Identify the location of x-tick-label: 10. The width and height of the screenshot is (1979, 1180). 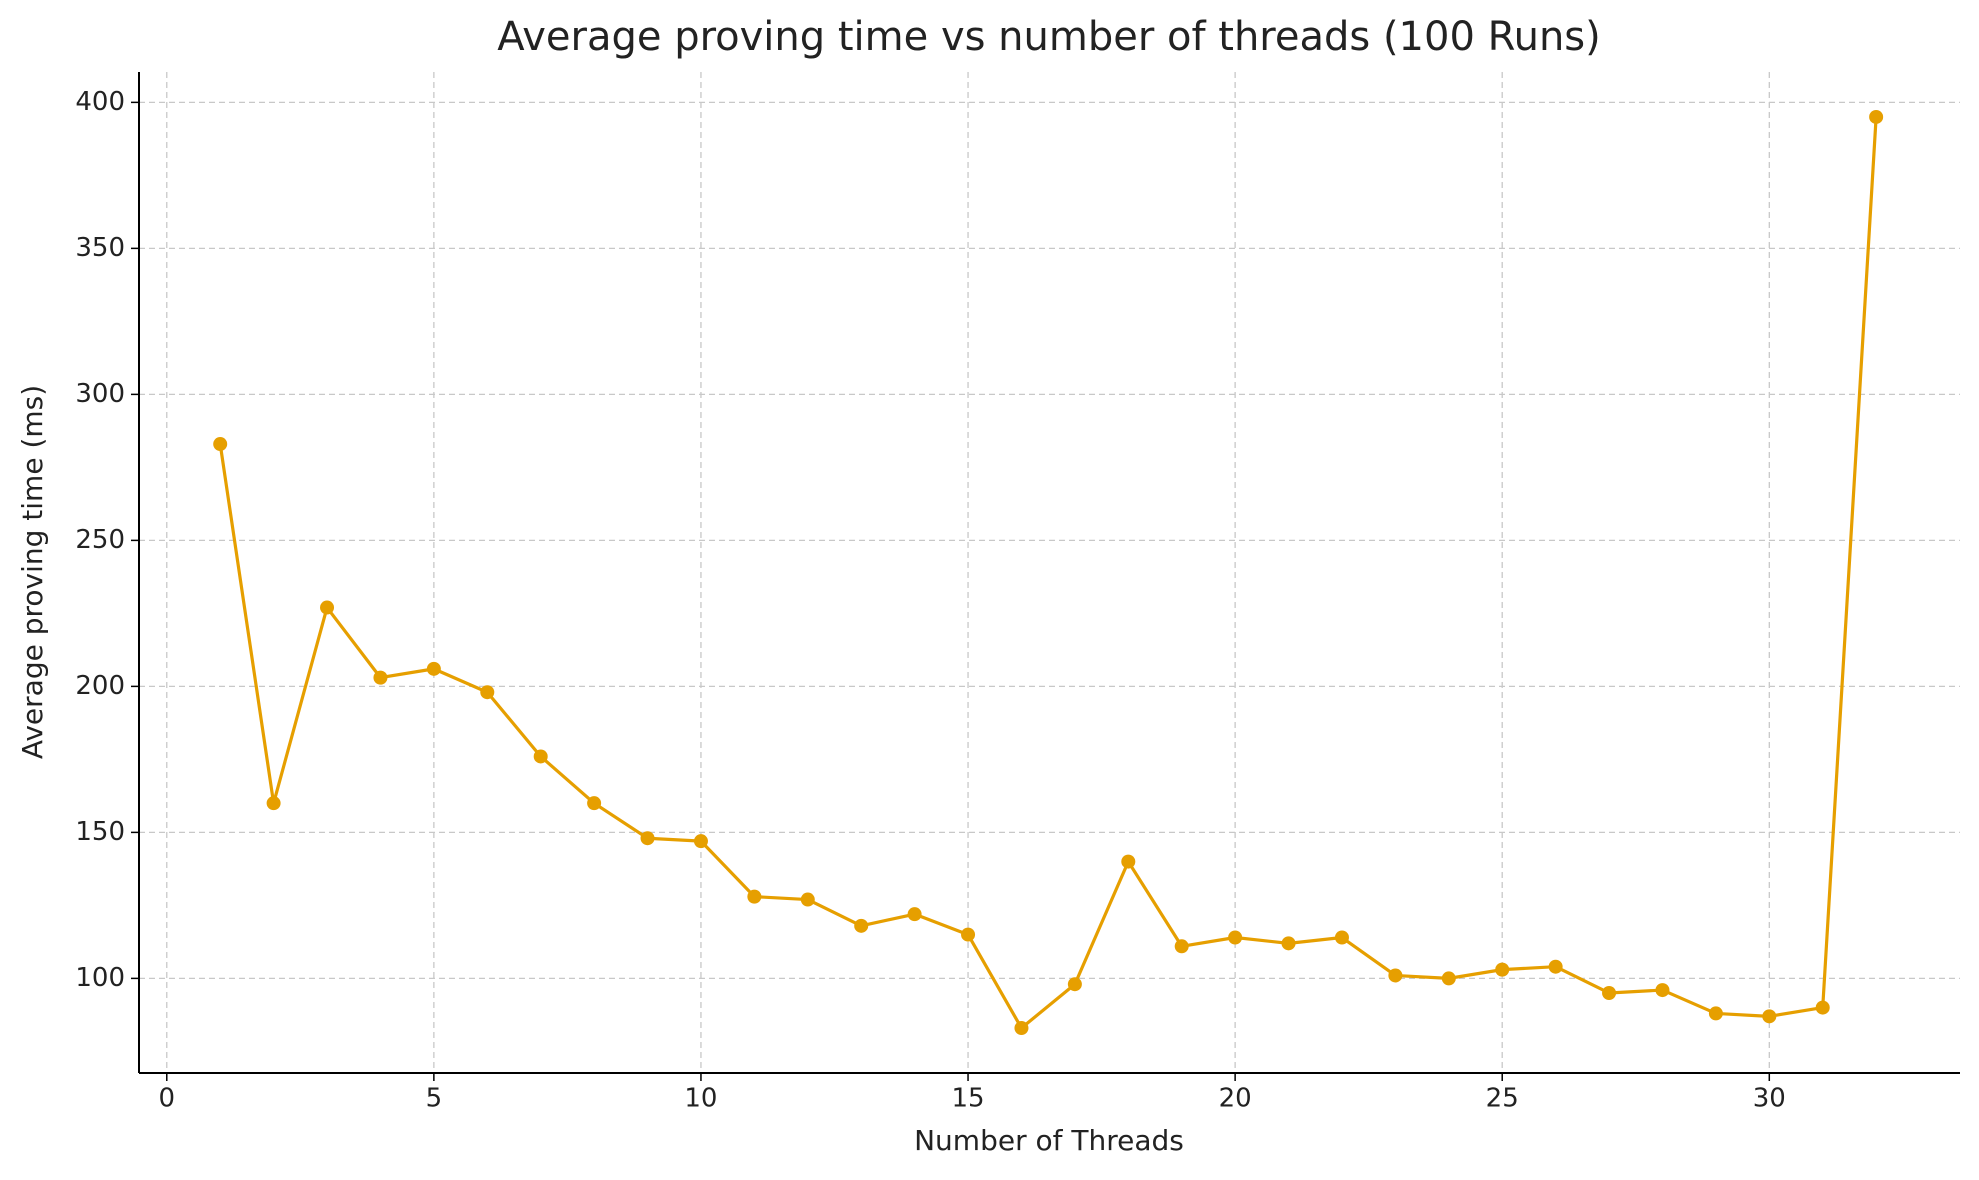
(700, 1099).